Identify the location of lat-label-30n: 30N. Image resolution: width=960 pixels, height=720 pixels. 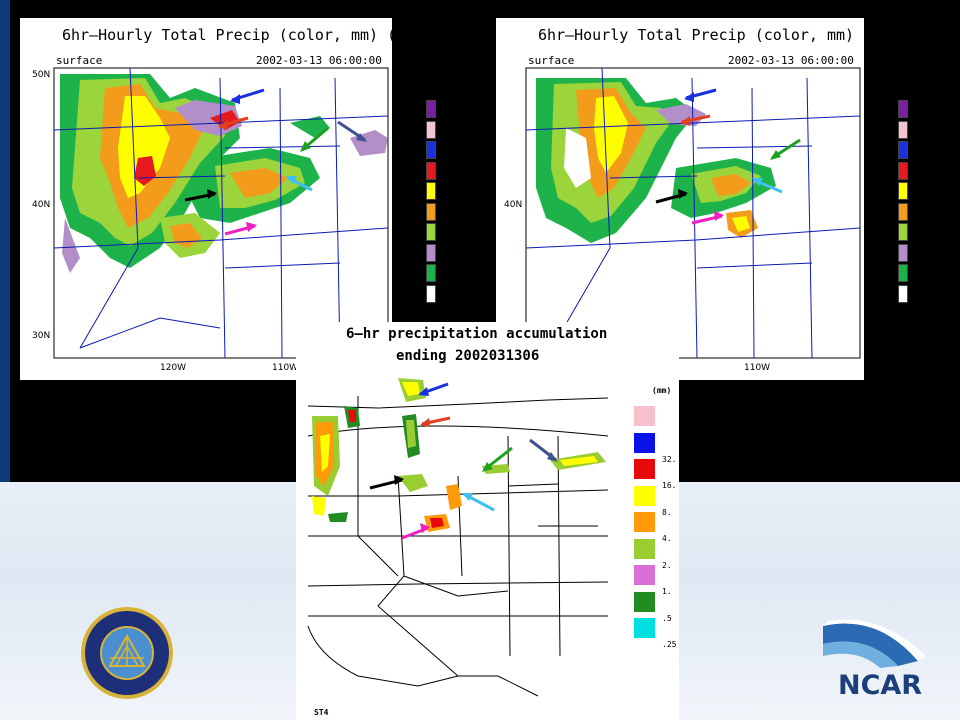
(41, 336).